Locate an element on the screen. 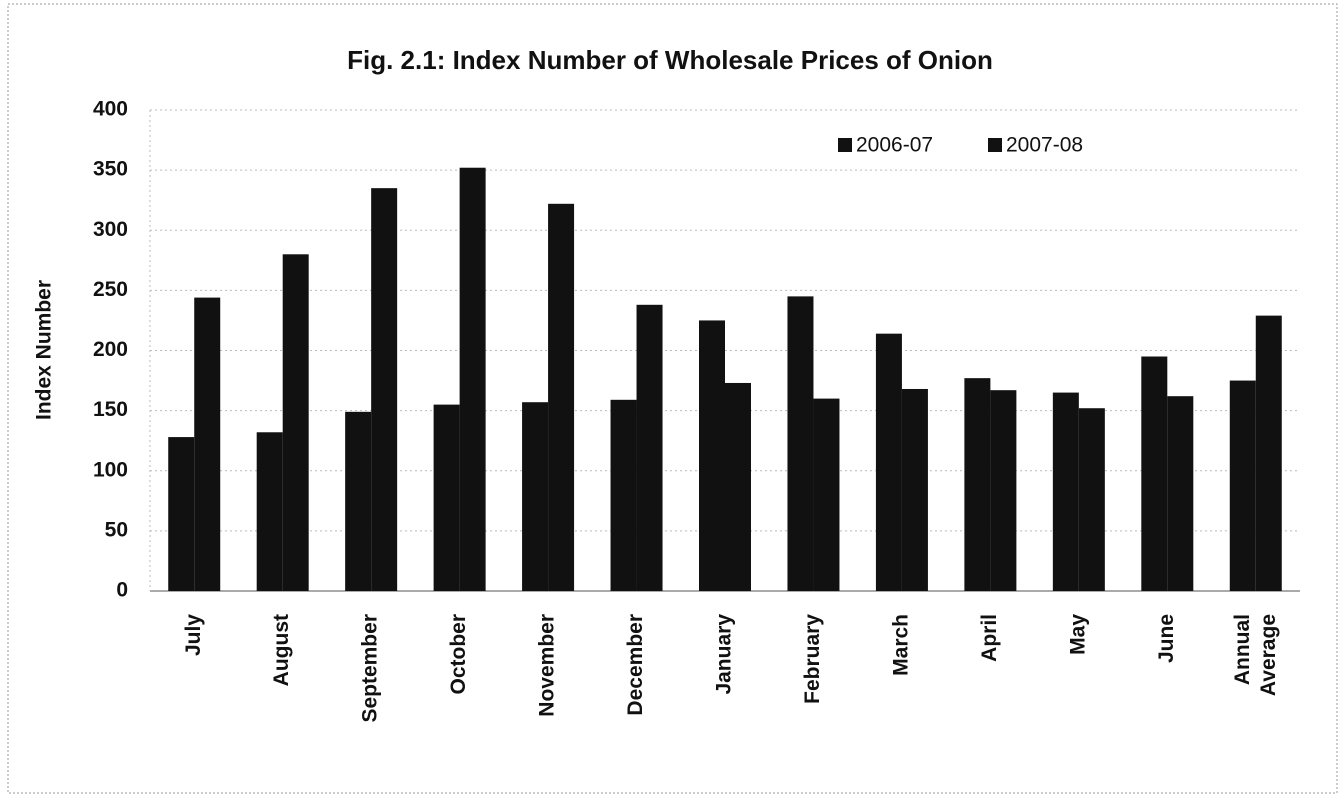  x-tick-label: Annual Average is located at coordinates (1254, 655).